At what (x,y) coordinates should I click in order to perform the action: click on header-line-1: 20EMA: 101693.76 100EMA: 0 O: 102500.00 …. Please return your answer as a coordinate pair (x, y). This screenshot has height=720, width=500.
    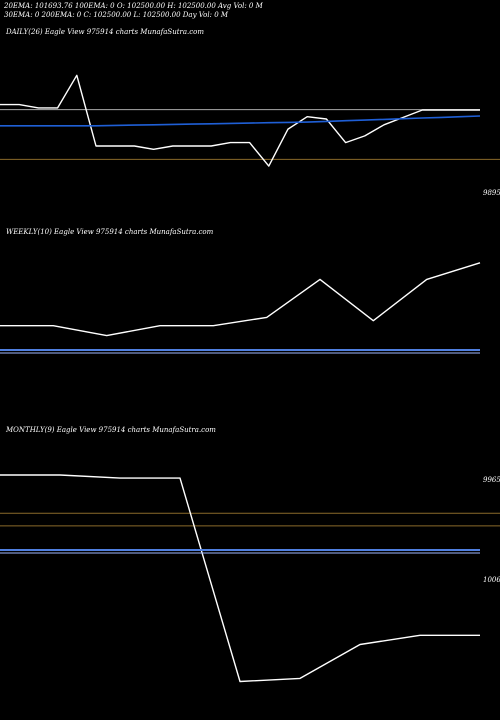
    Looking at the image, I should click on (133, 6).